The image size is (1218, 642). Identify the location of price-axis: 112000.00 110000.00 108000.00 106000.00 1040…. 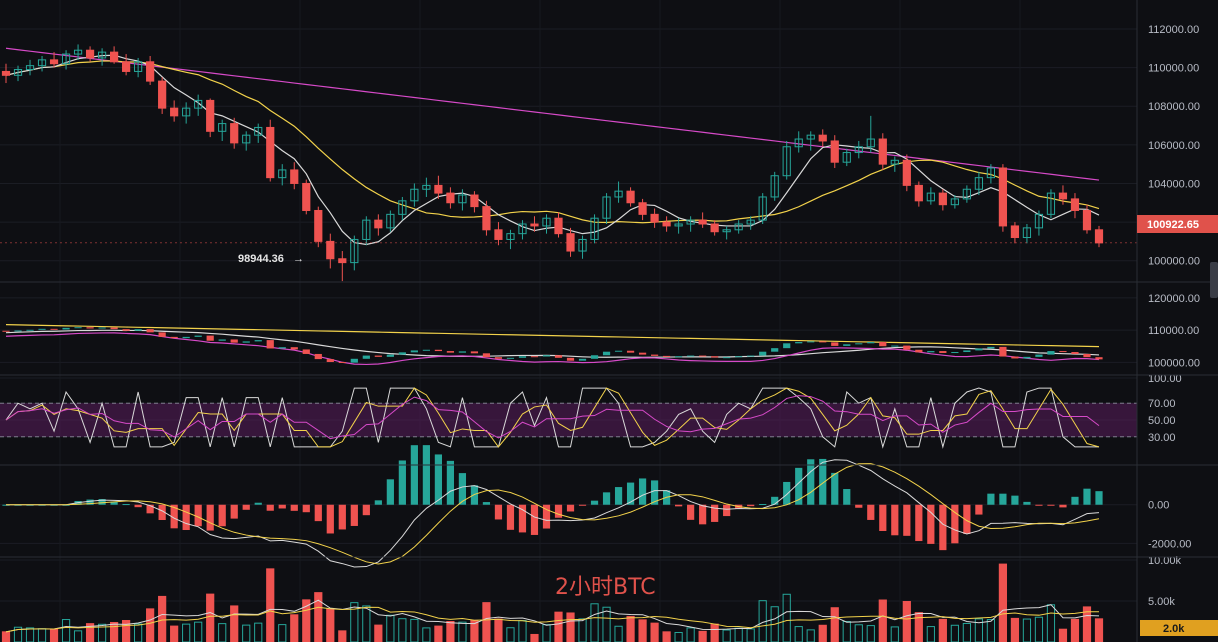
(1174, 316).